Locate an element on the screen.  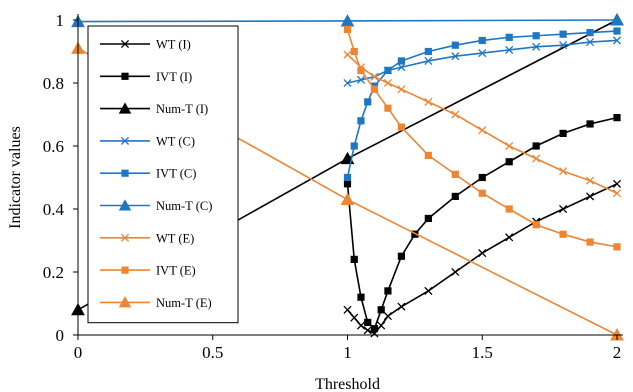
x-tick-label: 0 is located at coordinates (78, 352).